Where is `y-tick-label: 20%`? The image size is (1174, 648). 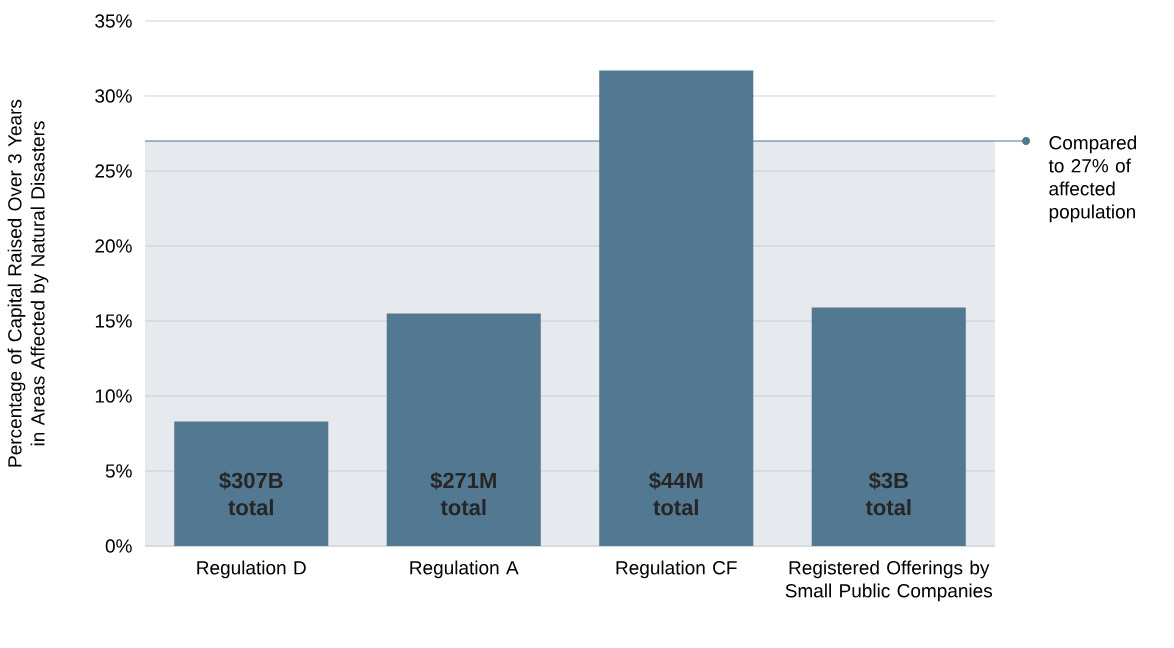 y-tick-label: 20% is located at coordinates (113, 246).